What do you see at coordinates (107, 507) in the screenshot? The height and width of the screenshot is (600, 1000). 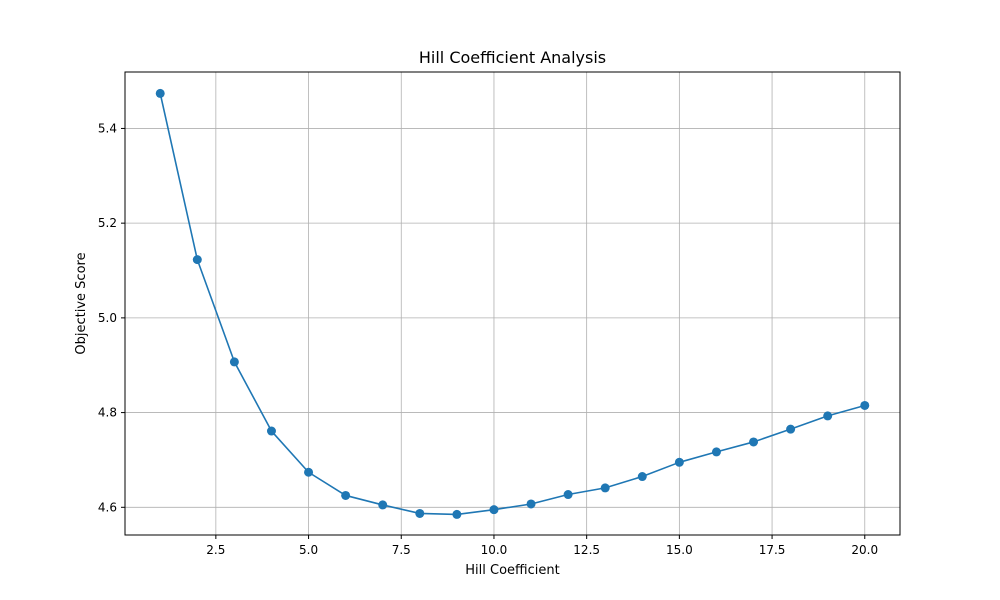 I see `y-tick-label: 4.6` at bounding box center [107, 507].